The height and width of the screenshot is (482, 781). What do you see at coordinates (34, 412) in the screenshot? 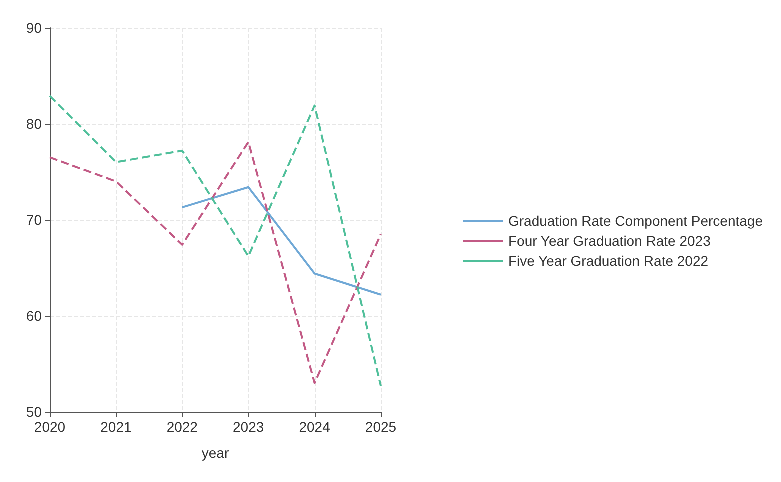
I see `y-tick-label: 50` at bounding box center [34, 412].